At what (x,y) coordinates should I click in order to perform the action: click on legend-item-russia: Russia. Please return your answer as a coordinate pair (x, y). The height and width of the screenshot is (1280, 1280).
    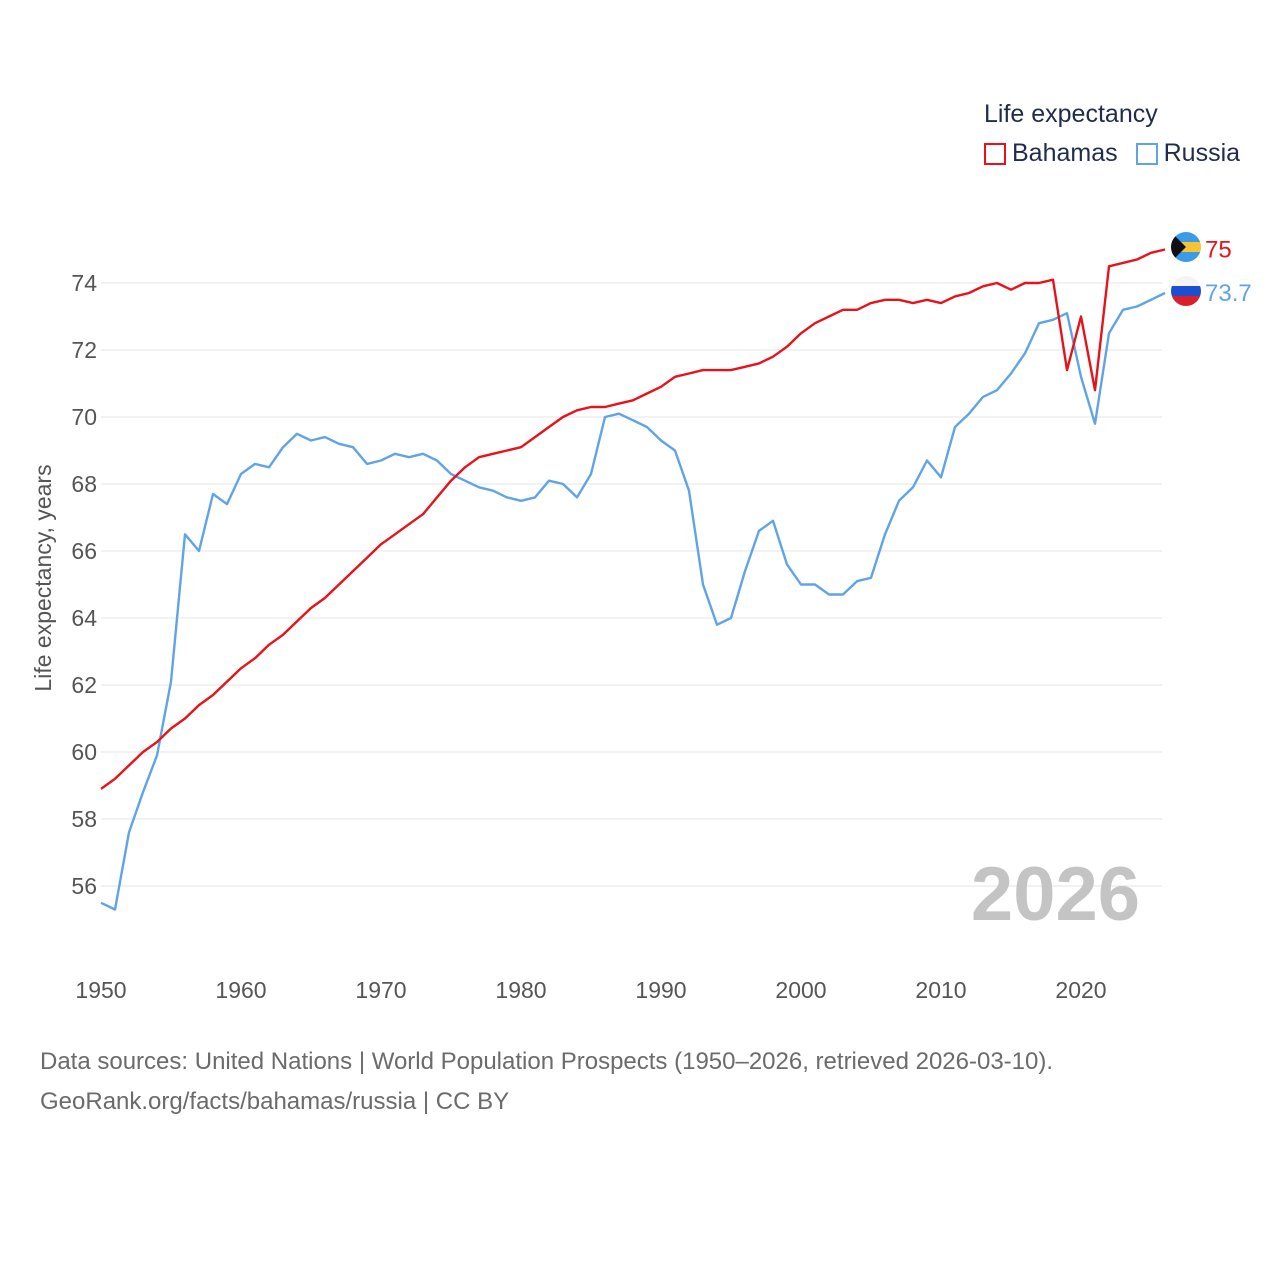
    Looking at the image, I should click on (1188, 153).